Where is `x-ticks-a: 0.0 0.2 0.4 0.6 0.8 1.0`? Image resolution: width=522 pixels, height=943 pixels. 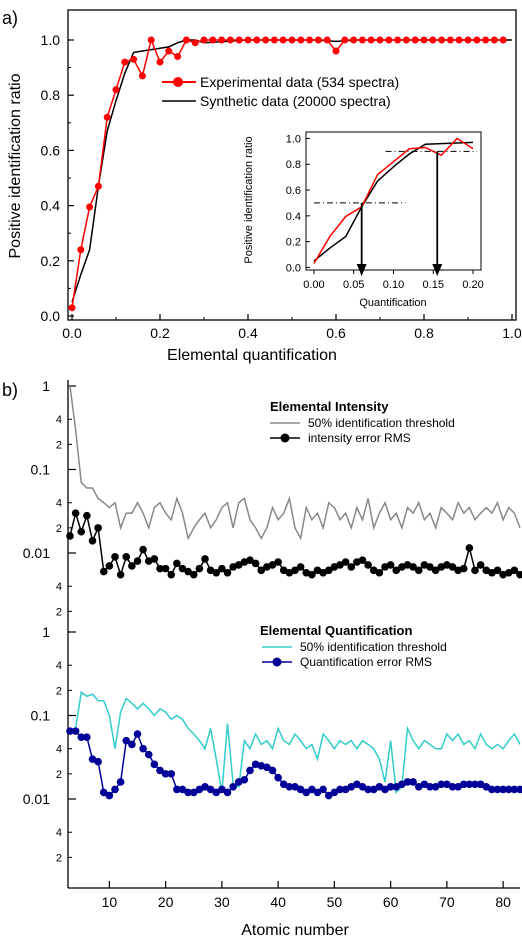
x-ticks-a: 0.0 0.2 0.4 0.6 0.8 1.0 is located at coordinates (292, 327).